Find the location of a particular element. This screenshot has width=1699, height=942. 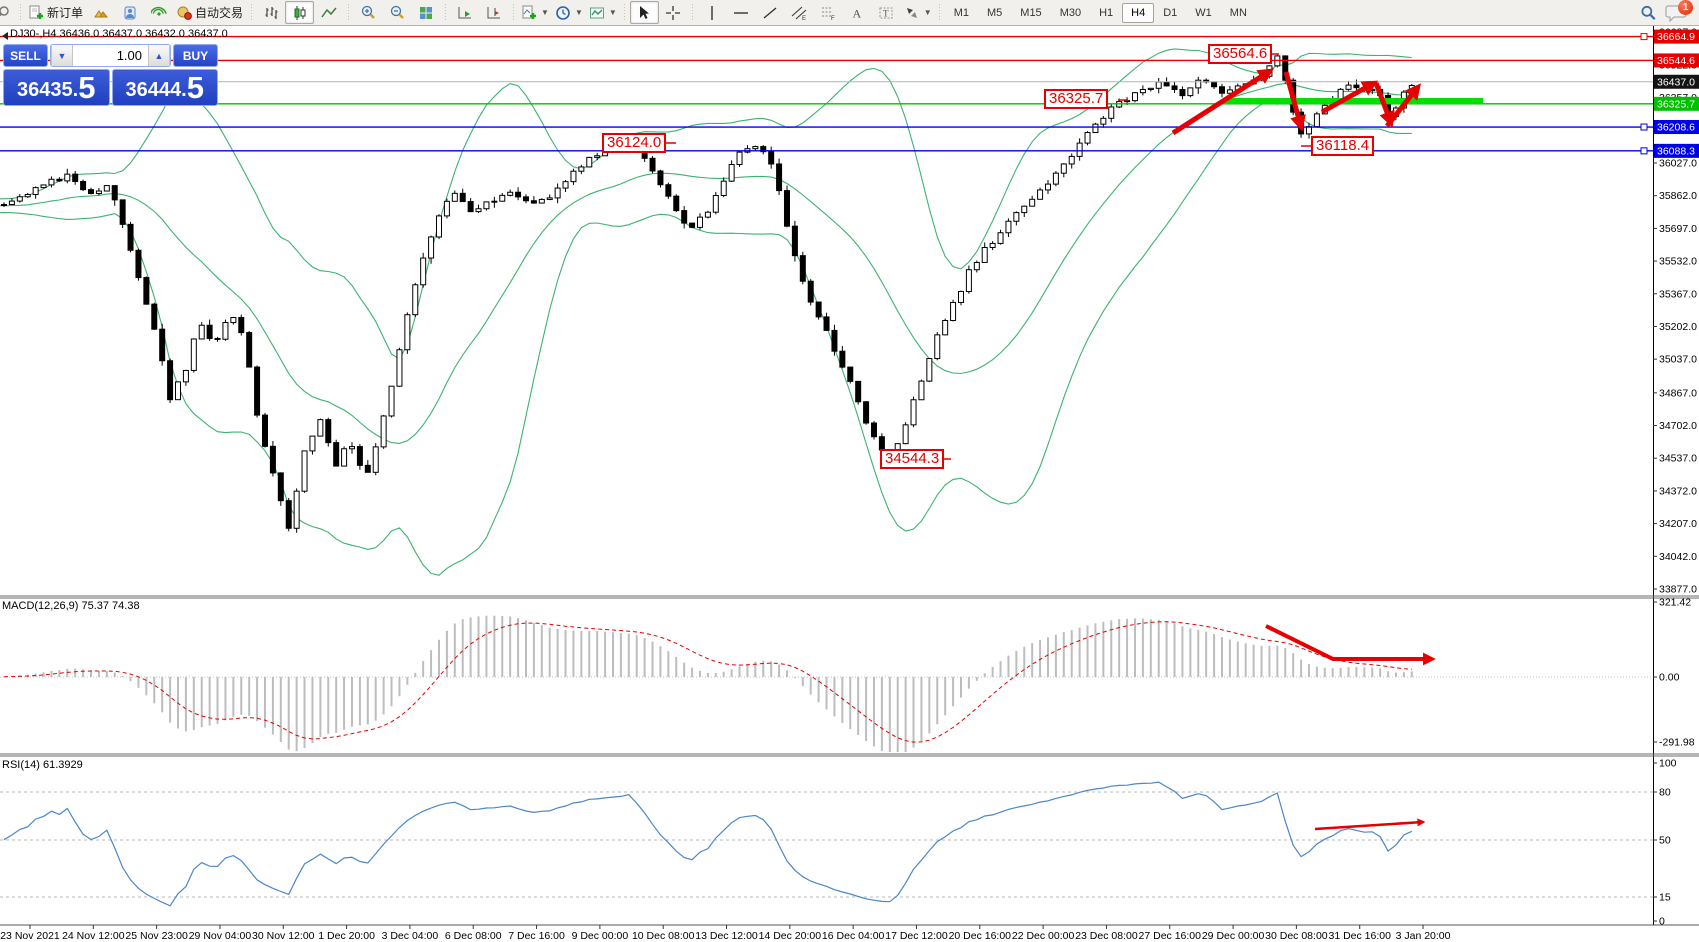

svg-text: 3 Dec 04:00 is located at coordinates (410, 936).